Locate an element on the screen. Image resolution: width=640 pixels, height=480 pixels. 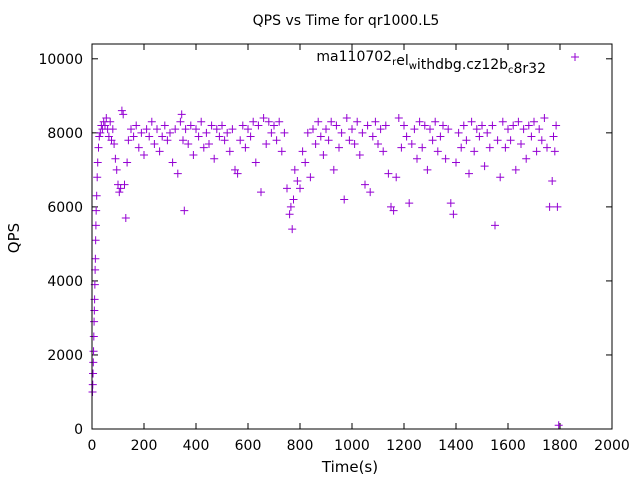
y-tick-label: 2000 is located at coordinates (65, 356).